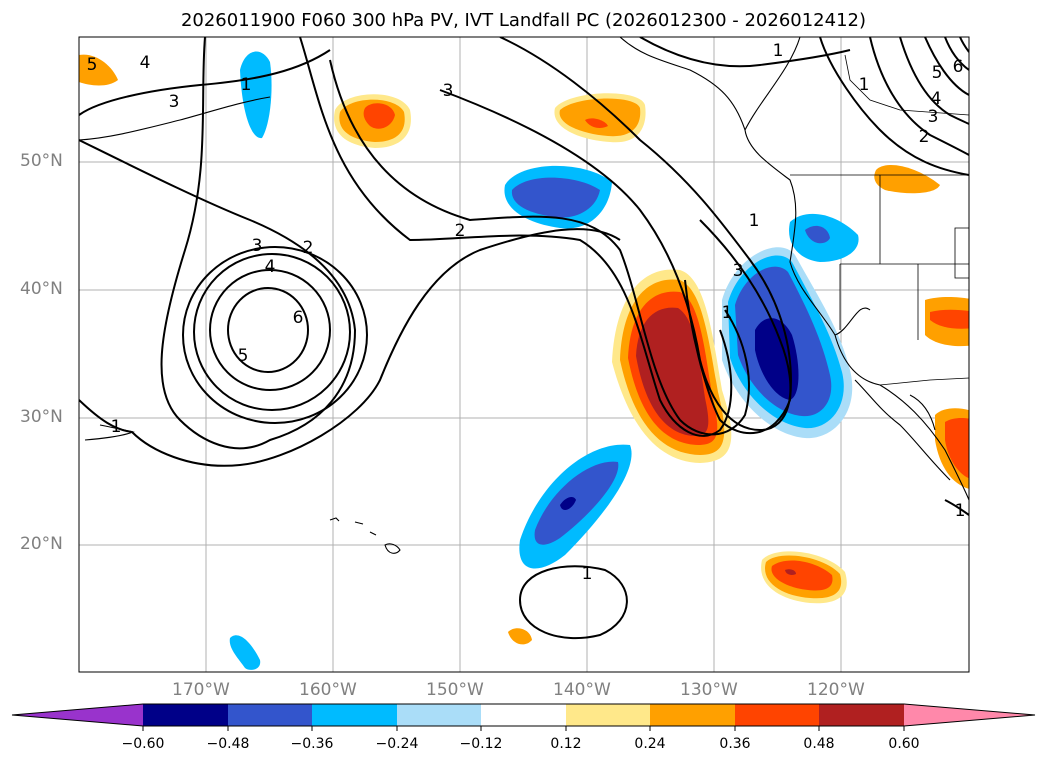  Describe the element at coordinates (969, 715) in the screenshot. I see `colorbar-max-arrow` at that location.